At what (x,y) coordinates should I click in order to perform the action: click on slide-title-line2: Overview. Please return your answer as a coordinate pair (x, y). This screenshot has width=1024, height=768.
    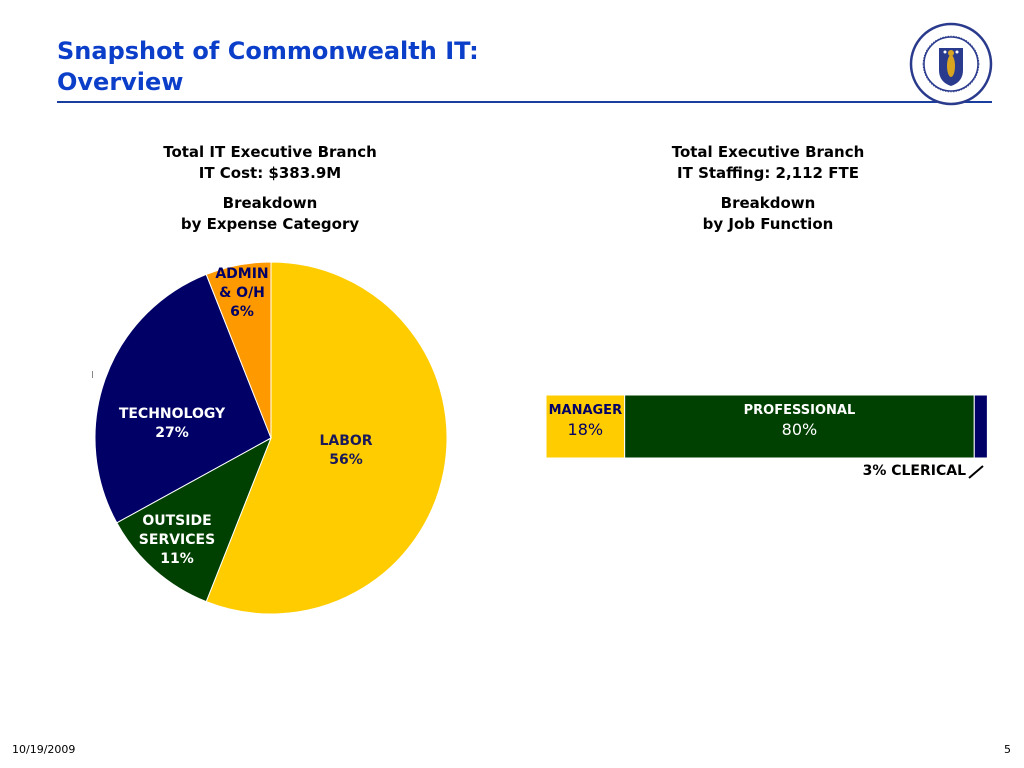
    Looking at the image, I should click on (120, 82).